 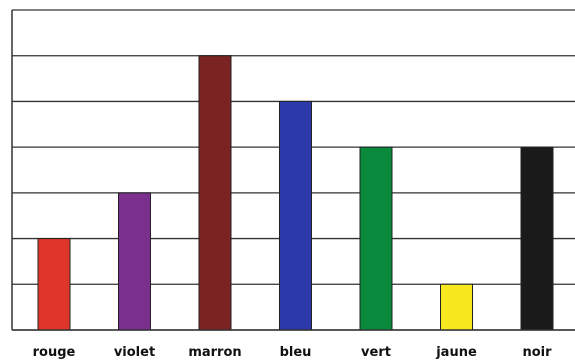 What do you see at coordinates (214, 352) in the screenshot?
I see `x-tick-label-marron: marron` at bounding box center [214, 352].